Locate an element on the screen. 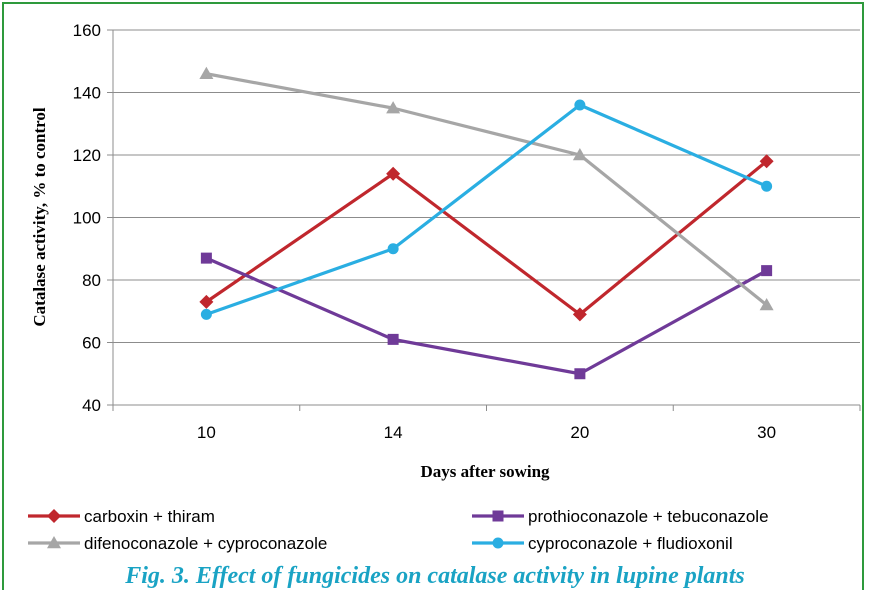 The image size is (870, 594). legend-item: carboxin + thiram is located at coordinates (121, 516).